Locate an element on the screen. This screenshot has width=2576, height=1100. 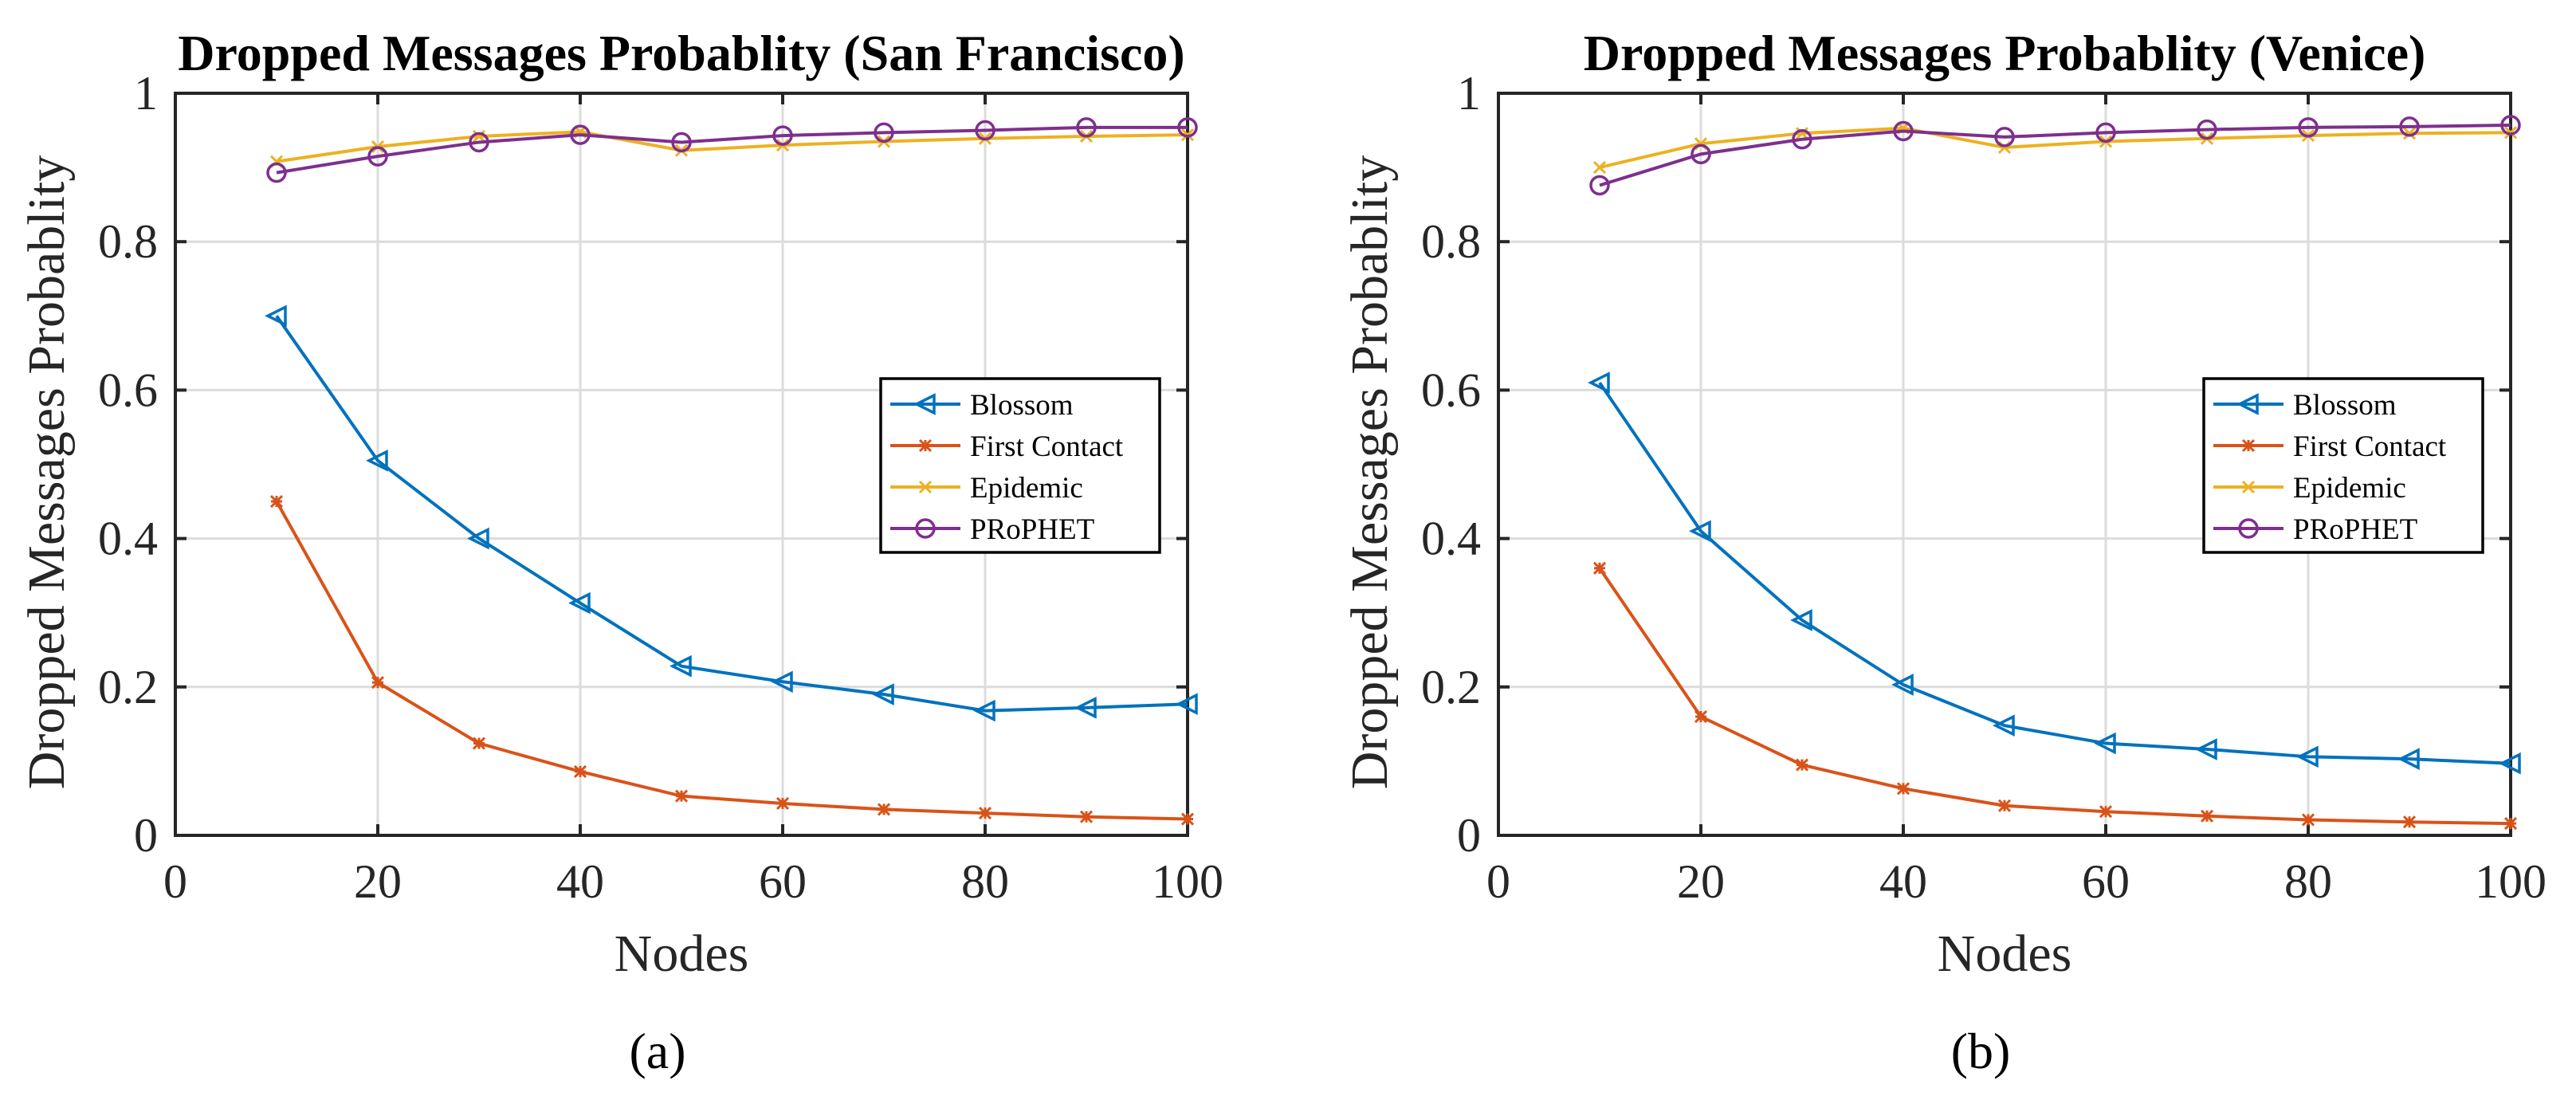
y-tick-label: 0 is located at coordinates (1469, 835).